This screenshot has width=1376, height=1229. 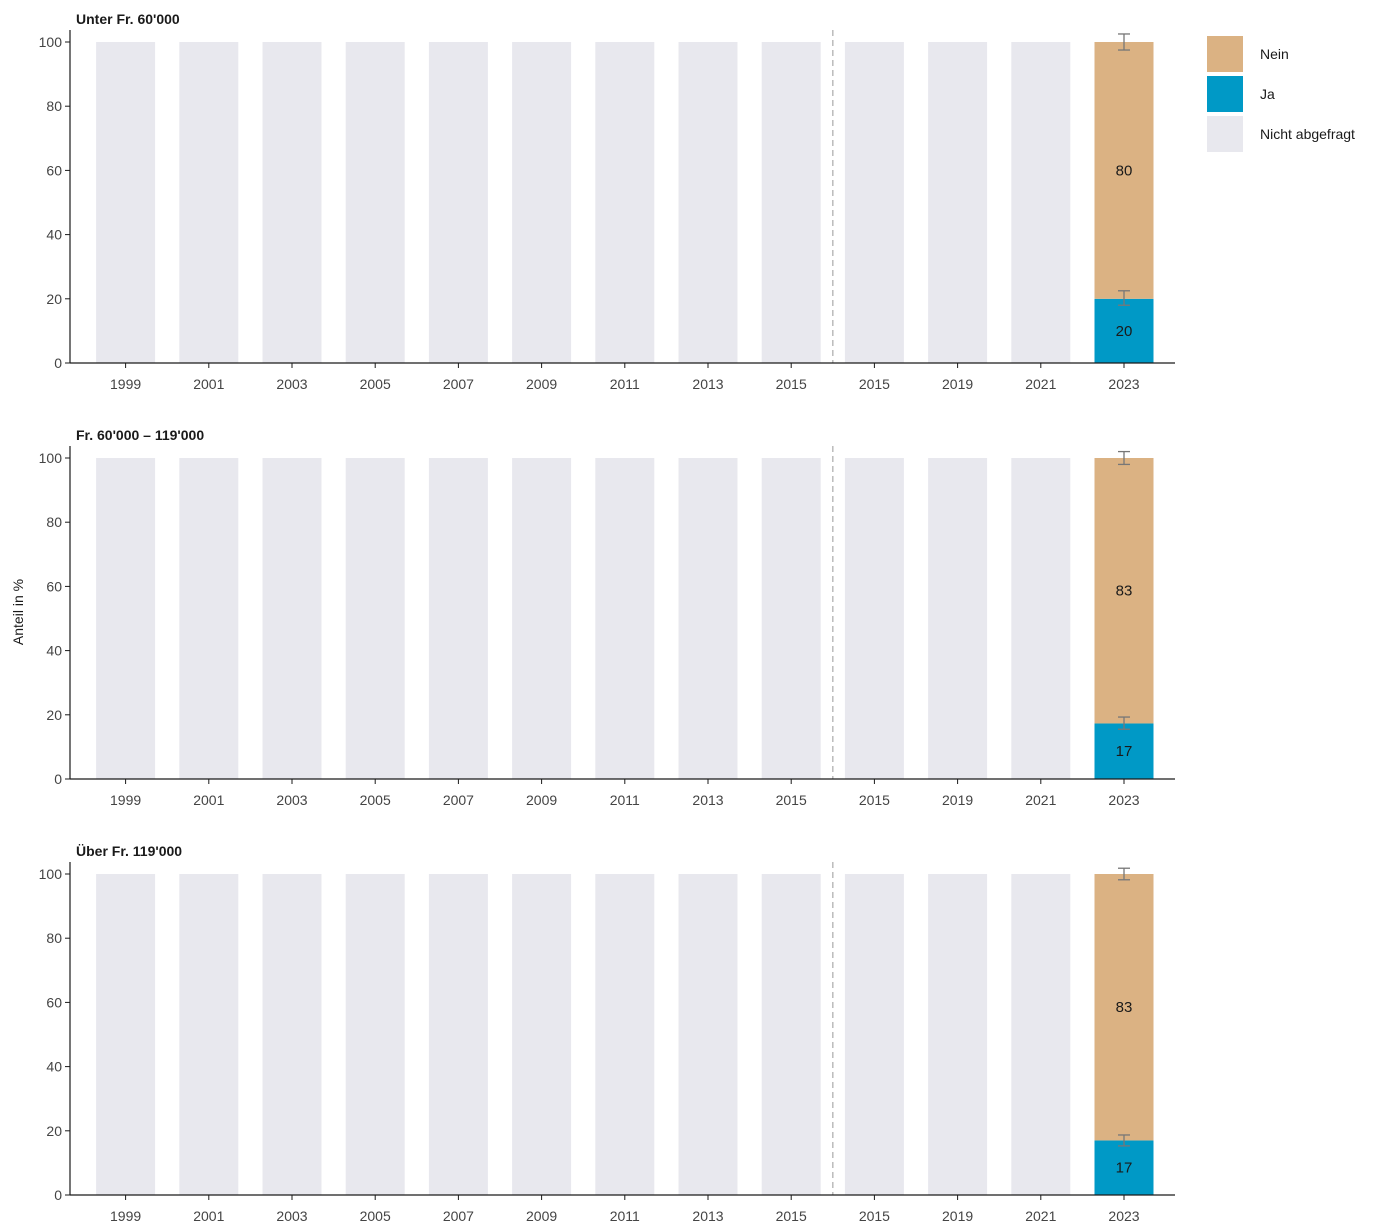 I want to click on legend-label: Nein, so click(x=1274, y=54).